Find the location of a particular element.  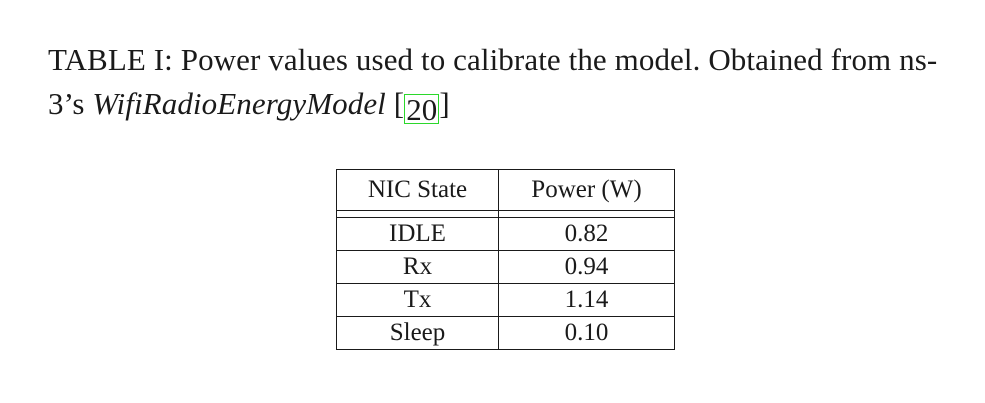

header-nic-state: NIC State is located at coordinates (417, 190).